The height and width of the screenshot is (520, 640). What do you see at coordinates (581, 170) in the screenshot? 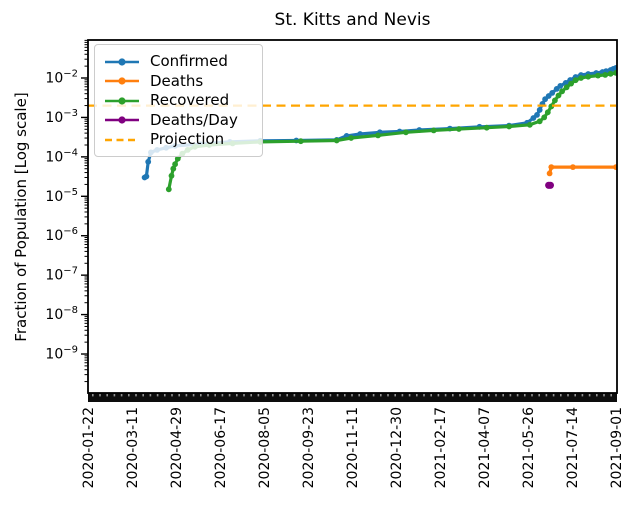
I see `series-deaths` at bounding box center [581, 170].